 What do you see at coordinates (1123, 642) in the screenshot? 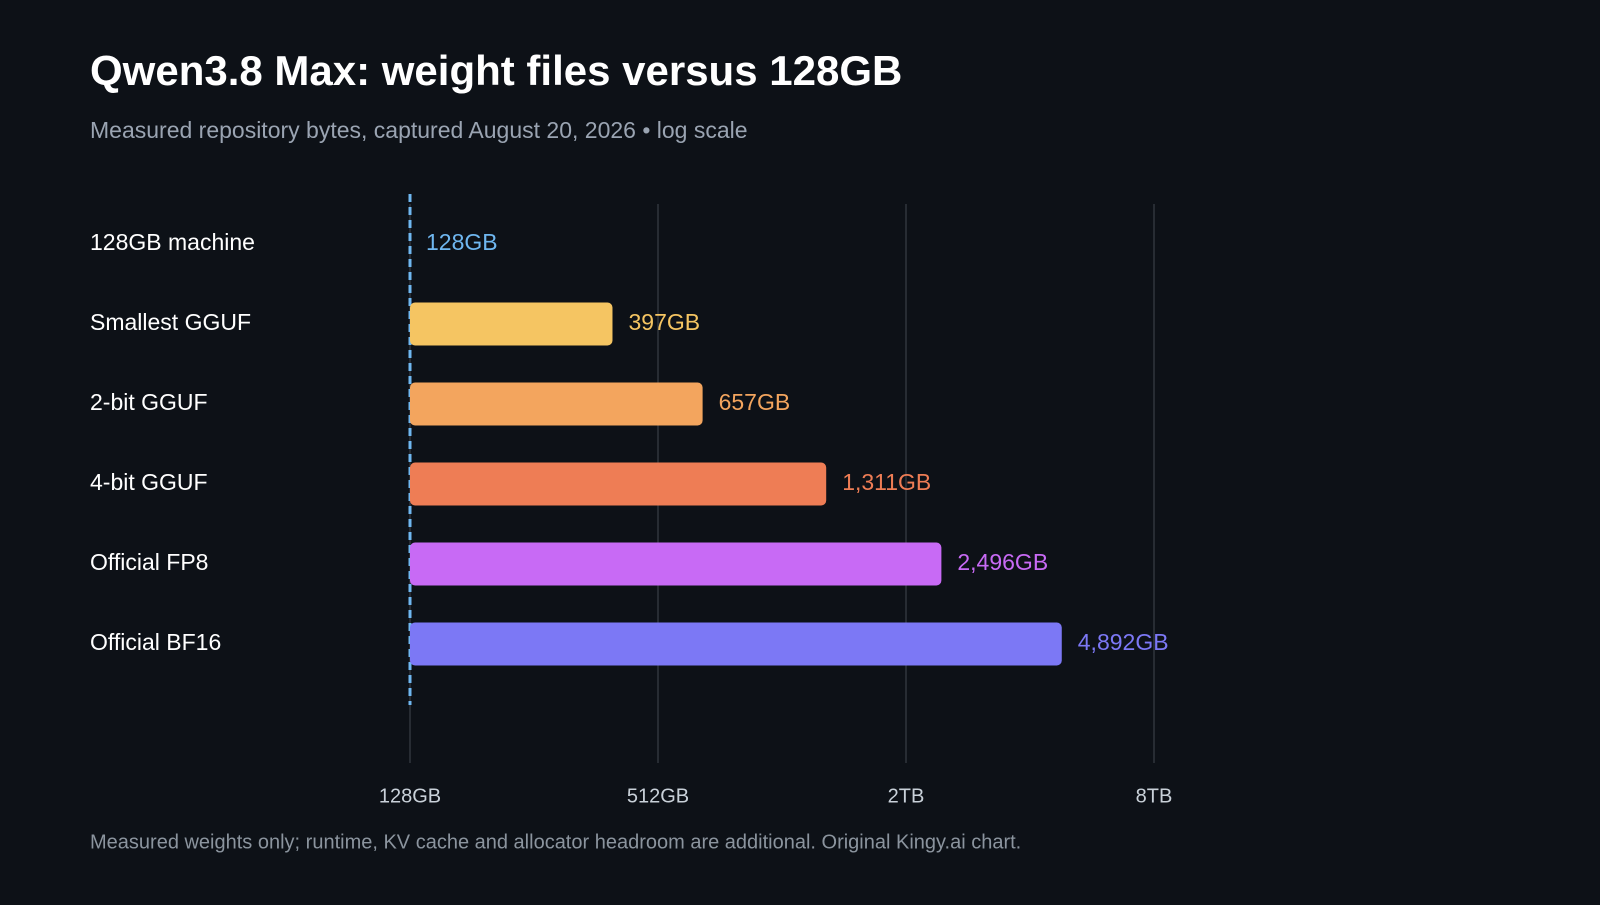
I see `data-label: 4,892GB` at bounding box center [1123, 642].